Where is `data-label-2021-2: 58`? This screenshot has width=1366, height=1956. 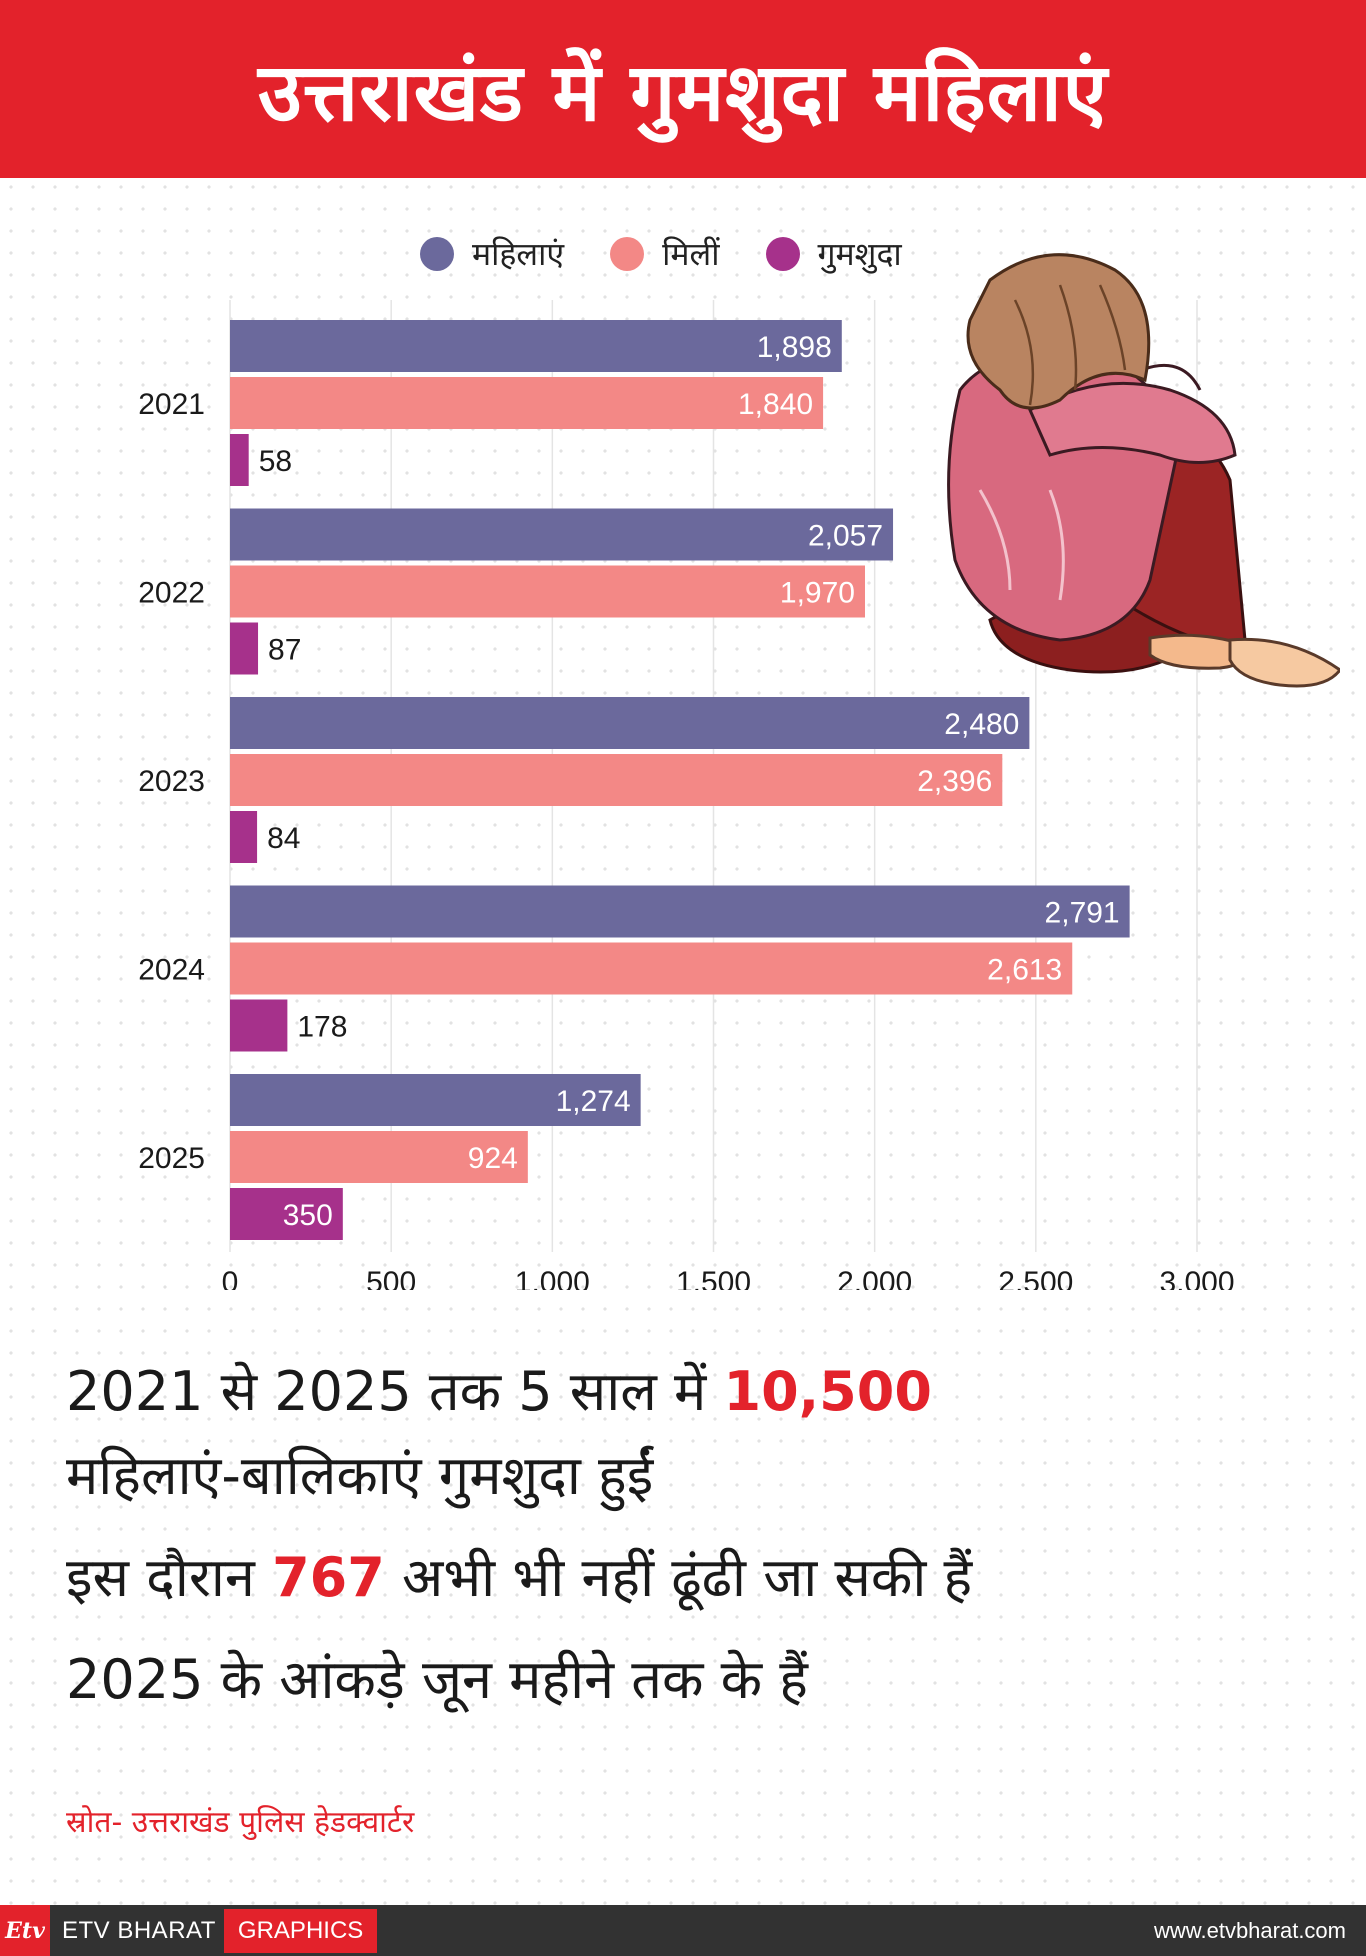 data-label-2021-2: 58 is located at coordinates (275, 461).